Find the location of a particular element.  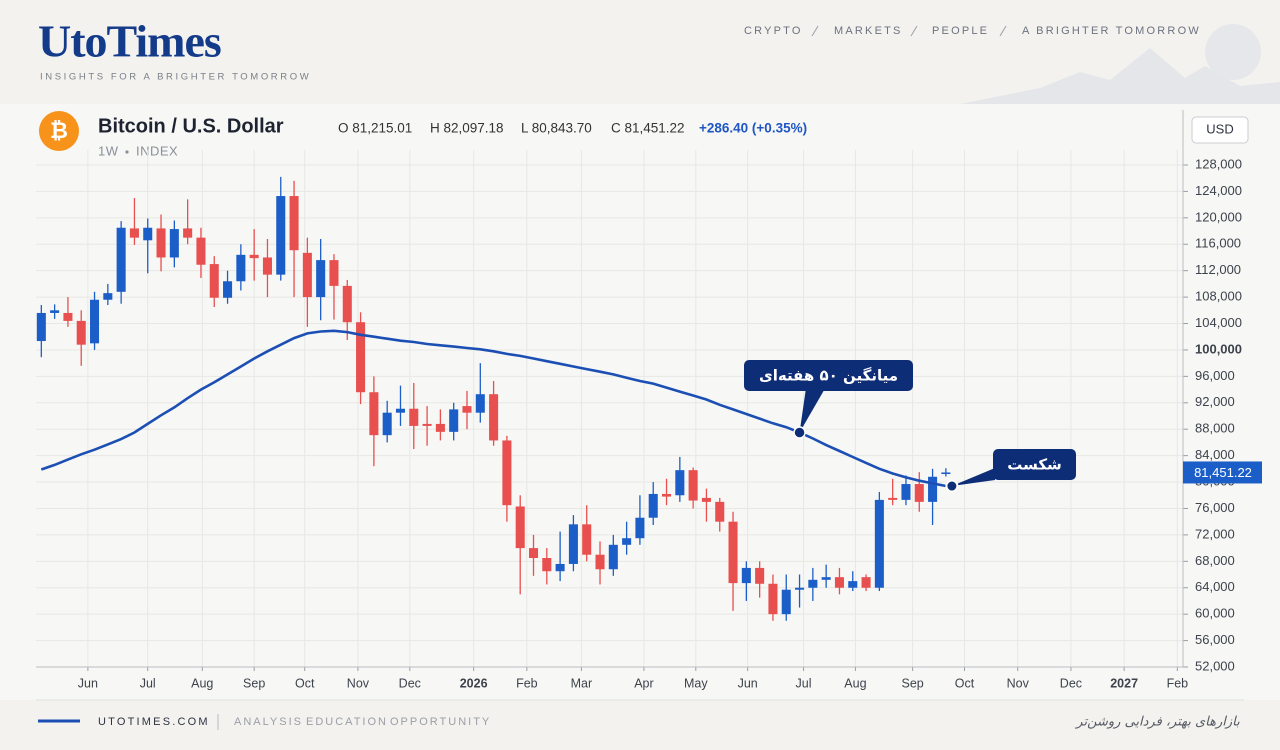

ohlc-low: L 80,843.70 is located at coordinates (556, 128).